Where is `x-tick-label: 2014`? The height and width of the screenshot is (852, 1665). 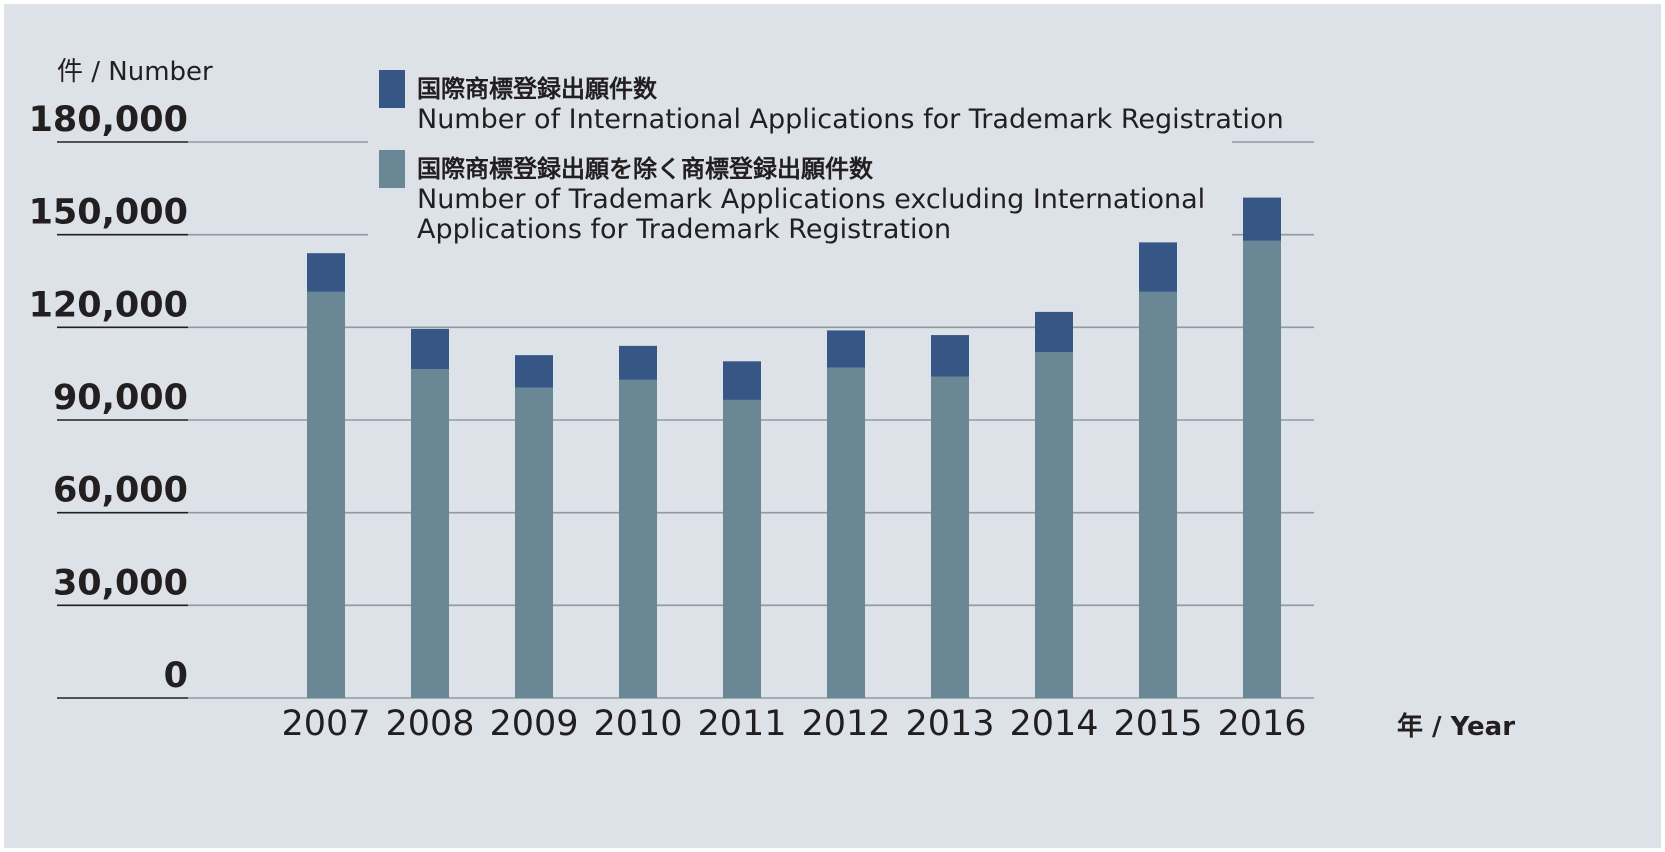
x-tick-label: 2014 is located at coordinates (1053, 724).